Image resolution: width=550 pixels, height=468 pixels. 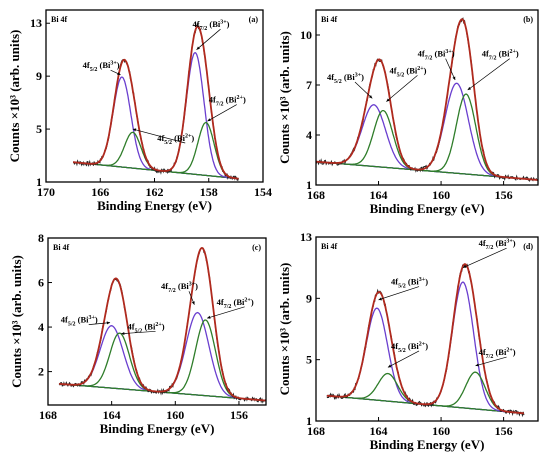 I want to click on panel-letter: (a), so click(x=254, y=19).